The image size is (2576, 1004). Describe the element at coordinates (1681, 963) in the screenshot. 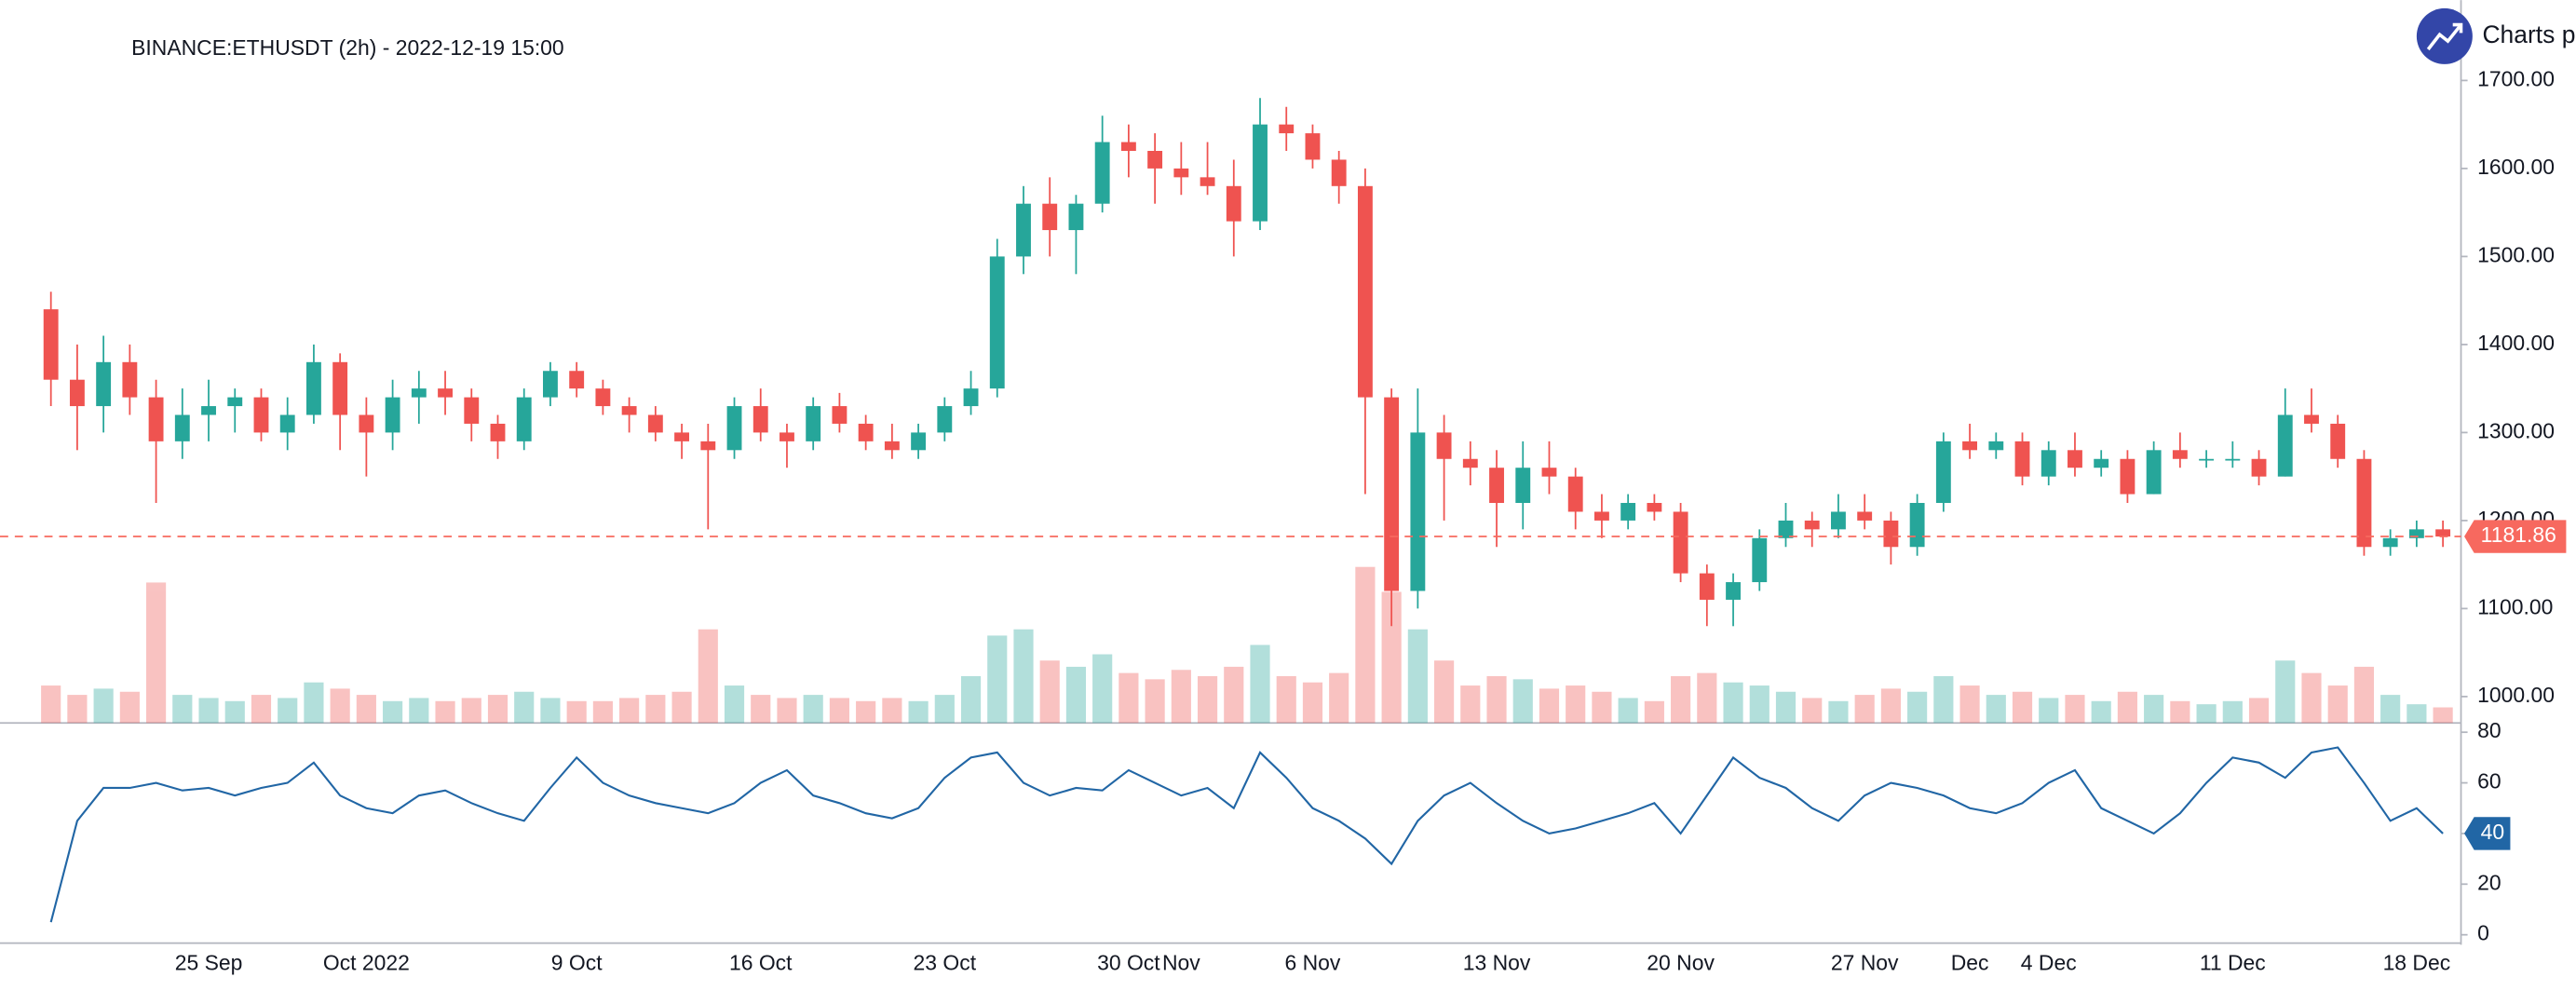

I see `x-tick-label: 20 Nov` at that location.